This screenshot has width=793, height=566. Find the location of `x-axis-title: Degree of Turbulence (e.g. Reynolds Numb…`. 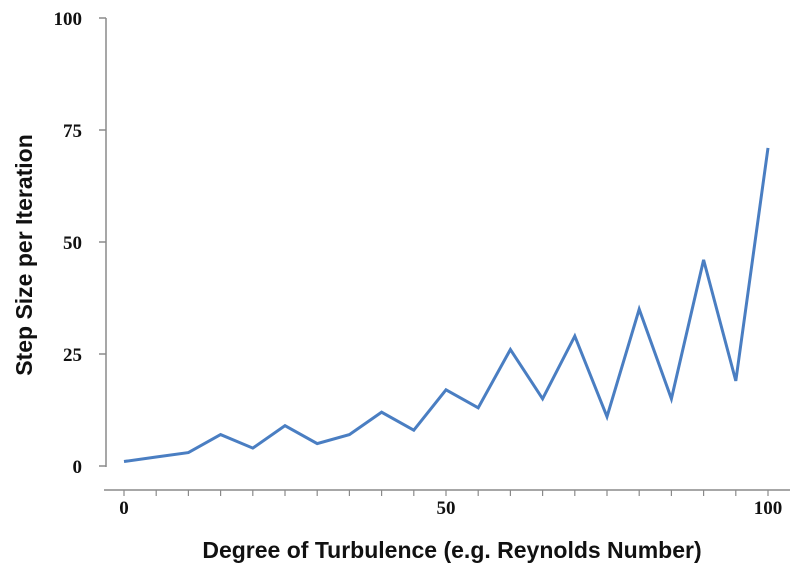

x-axis-title: Degree of Turbulence (e.g. Reynolds Numb… is located at coordinates (451, 550).